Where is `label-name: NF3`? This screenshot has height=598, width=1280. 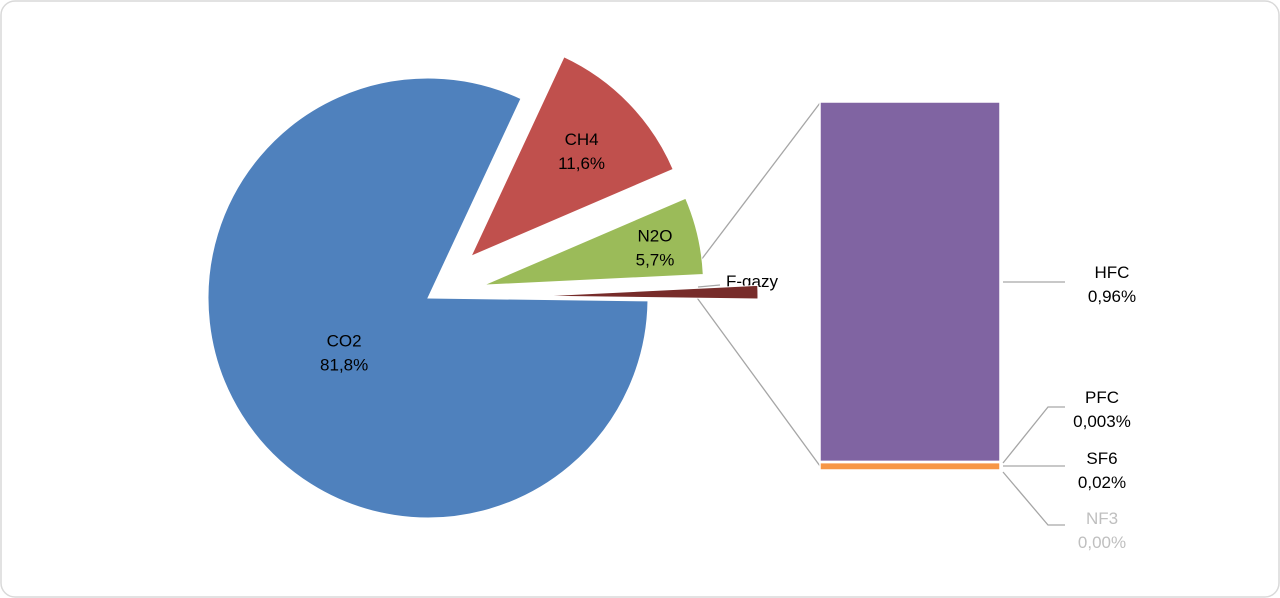 label-name: NF3 is located at coordinates (1102, 518).